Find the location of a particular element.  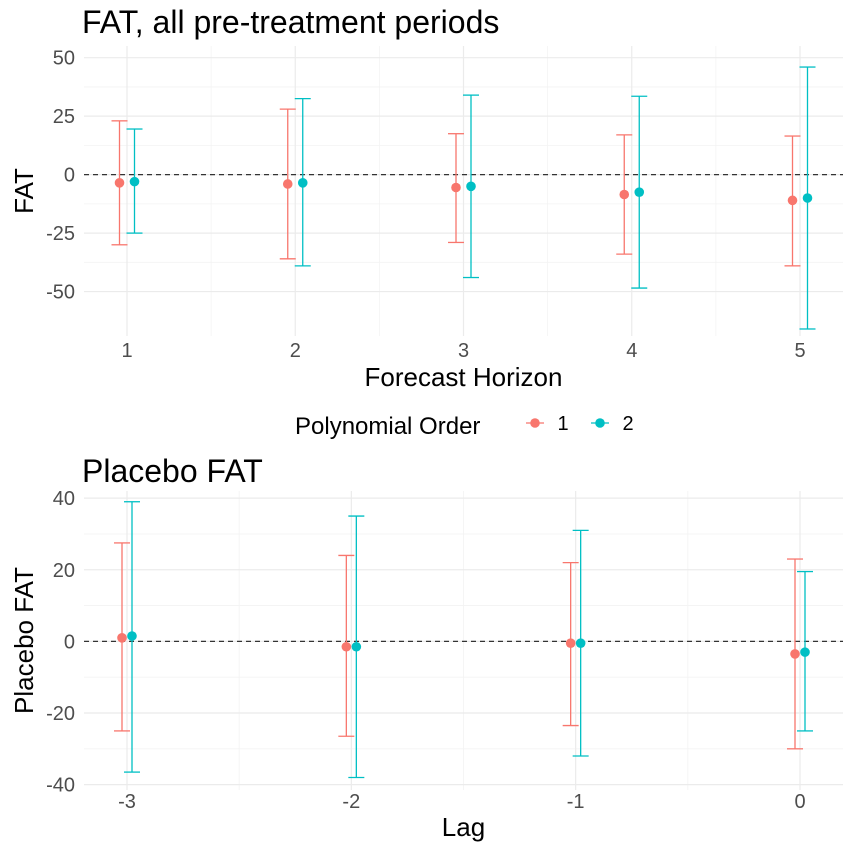

y-tick-label: 20 is located at coordinates (64, 571).